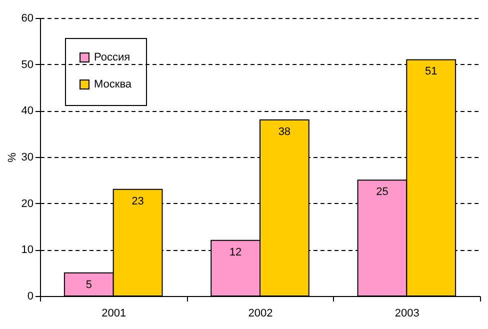 This screenshot has width=488, height=329. Describe the element at coordinates (27, 158) in the screenshot. I see `y-tick-label: 30` at that location.